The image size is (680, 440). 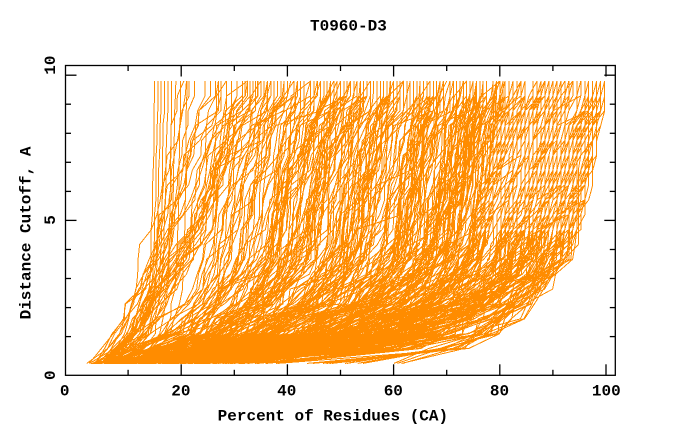 I want to click on svg-text: 40, so click(x=286, y=392).